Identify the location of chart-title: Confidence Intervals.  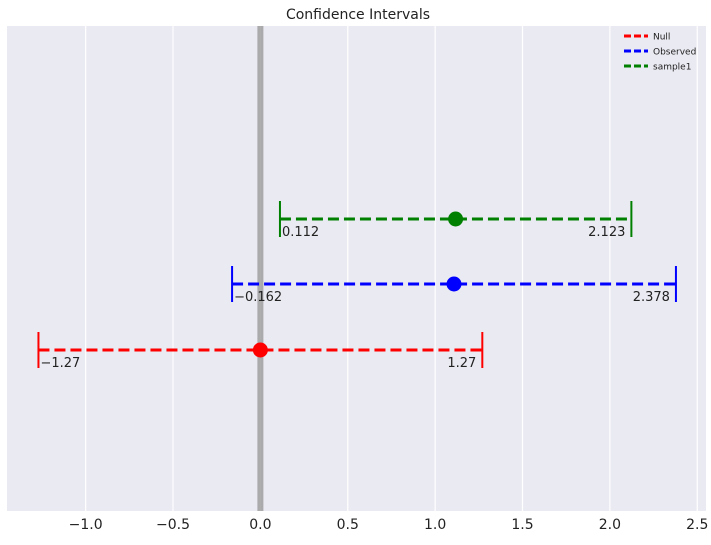
(358, 15).